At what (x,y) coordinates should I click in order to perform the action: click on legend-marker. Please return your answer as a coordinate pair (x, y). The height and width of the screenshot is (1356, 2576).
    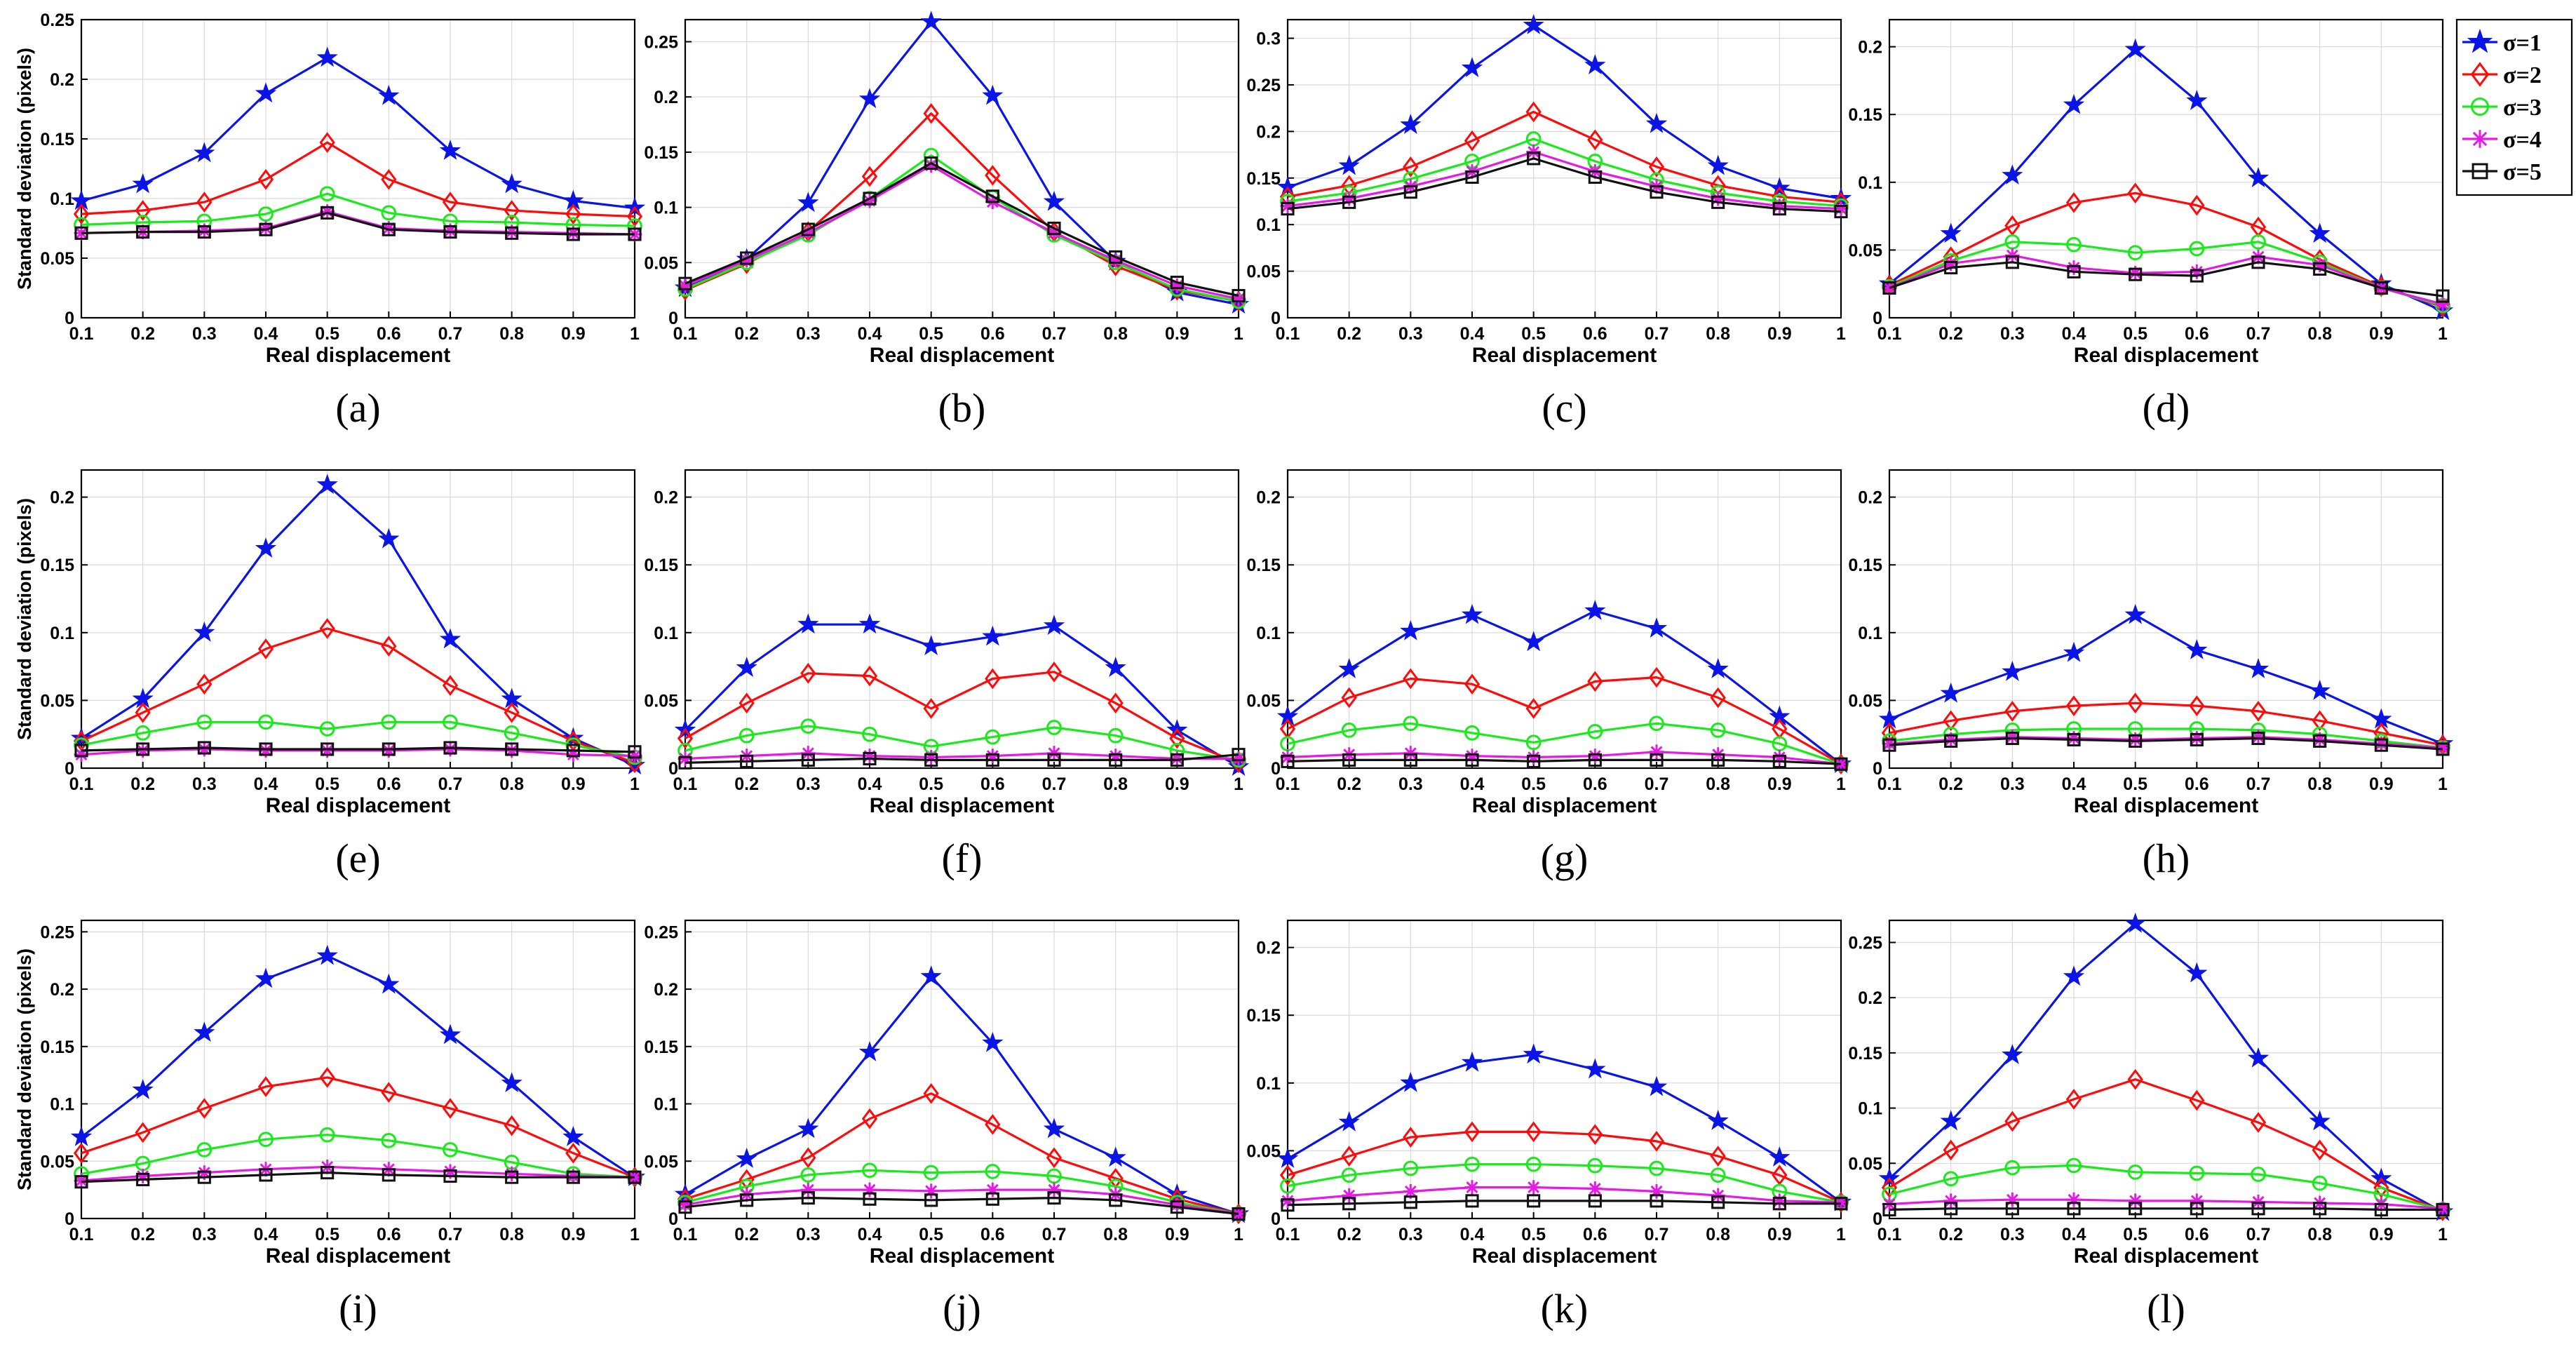
    Looking at the image, I should click on (2480, 139).